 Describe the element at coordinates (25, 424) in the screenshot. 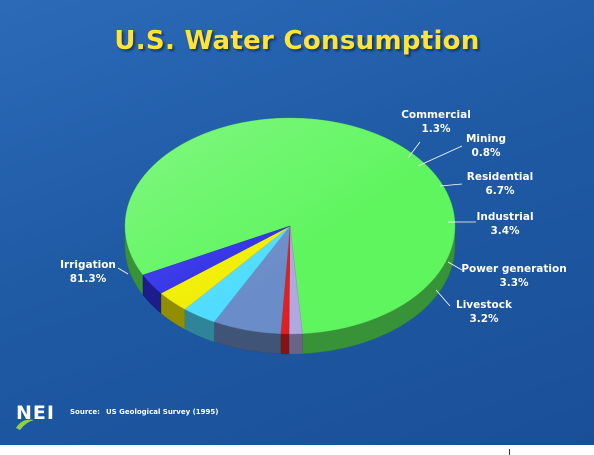

I see `logo-swoosh-icon` at that location.